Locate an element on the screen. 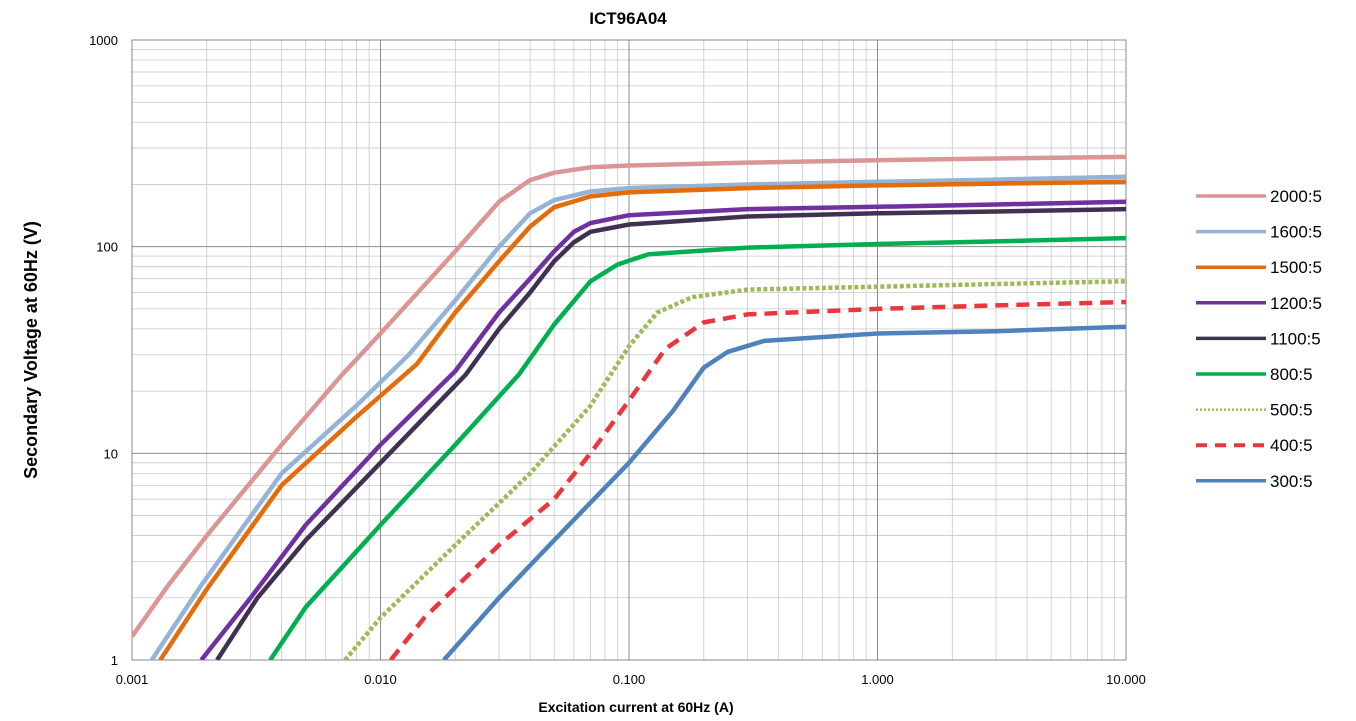  chart-title: ICT96A04 is located at coordinates (628, 18).